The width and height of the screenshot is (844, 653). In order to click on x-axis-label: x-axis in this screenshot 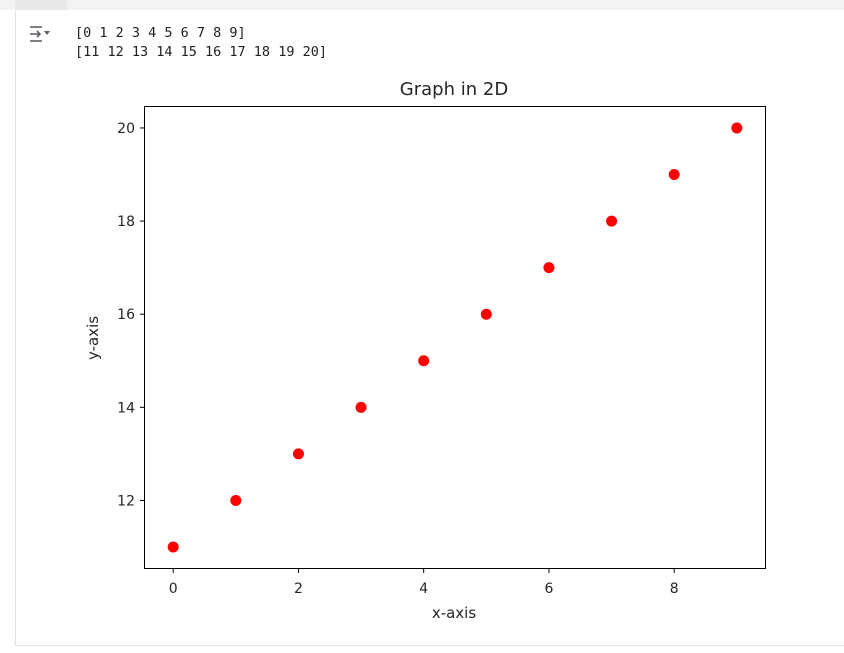, I will do `click(454, 613)`.